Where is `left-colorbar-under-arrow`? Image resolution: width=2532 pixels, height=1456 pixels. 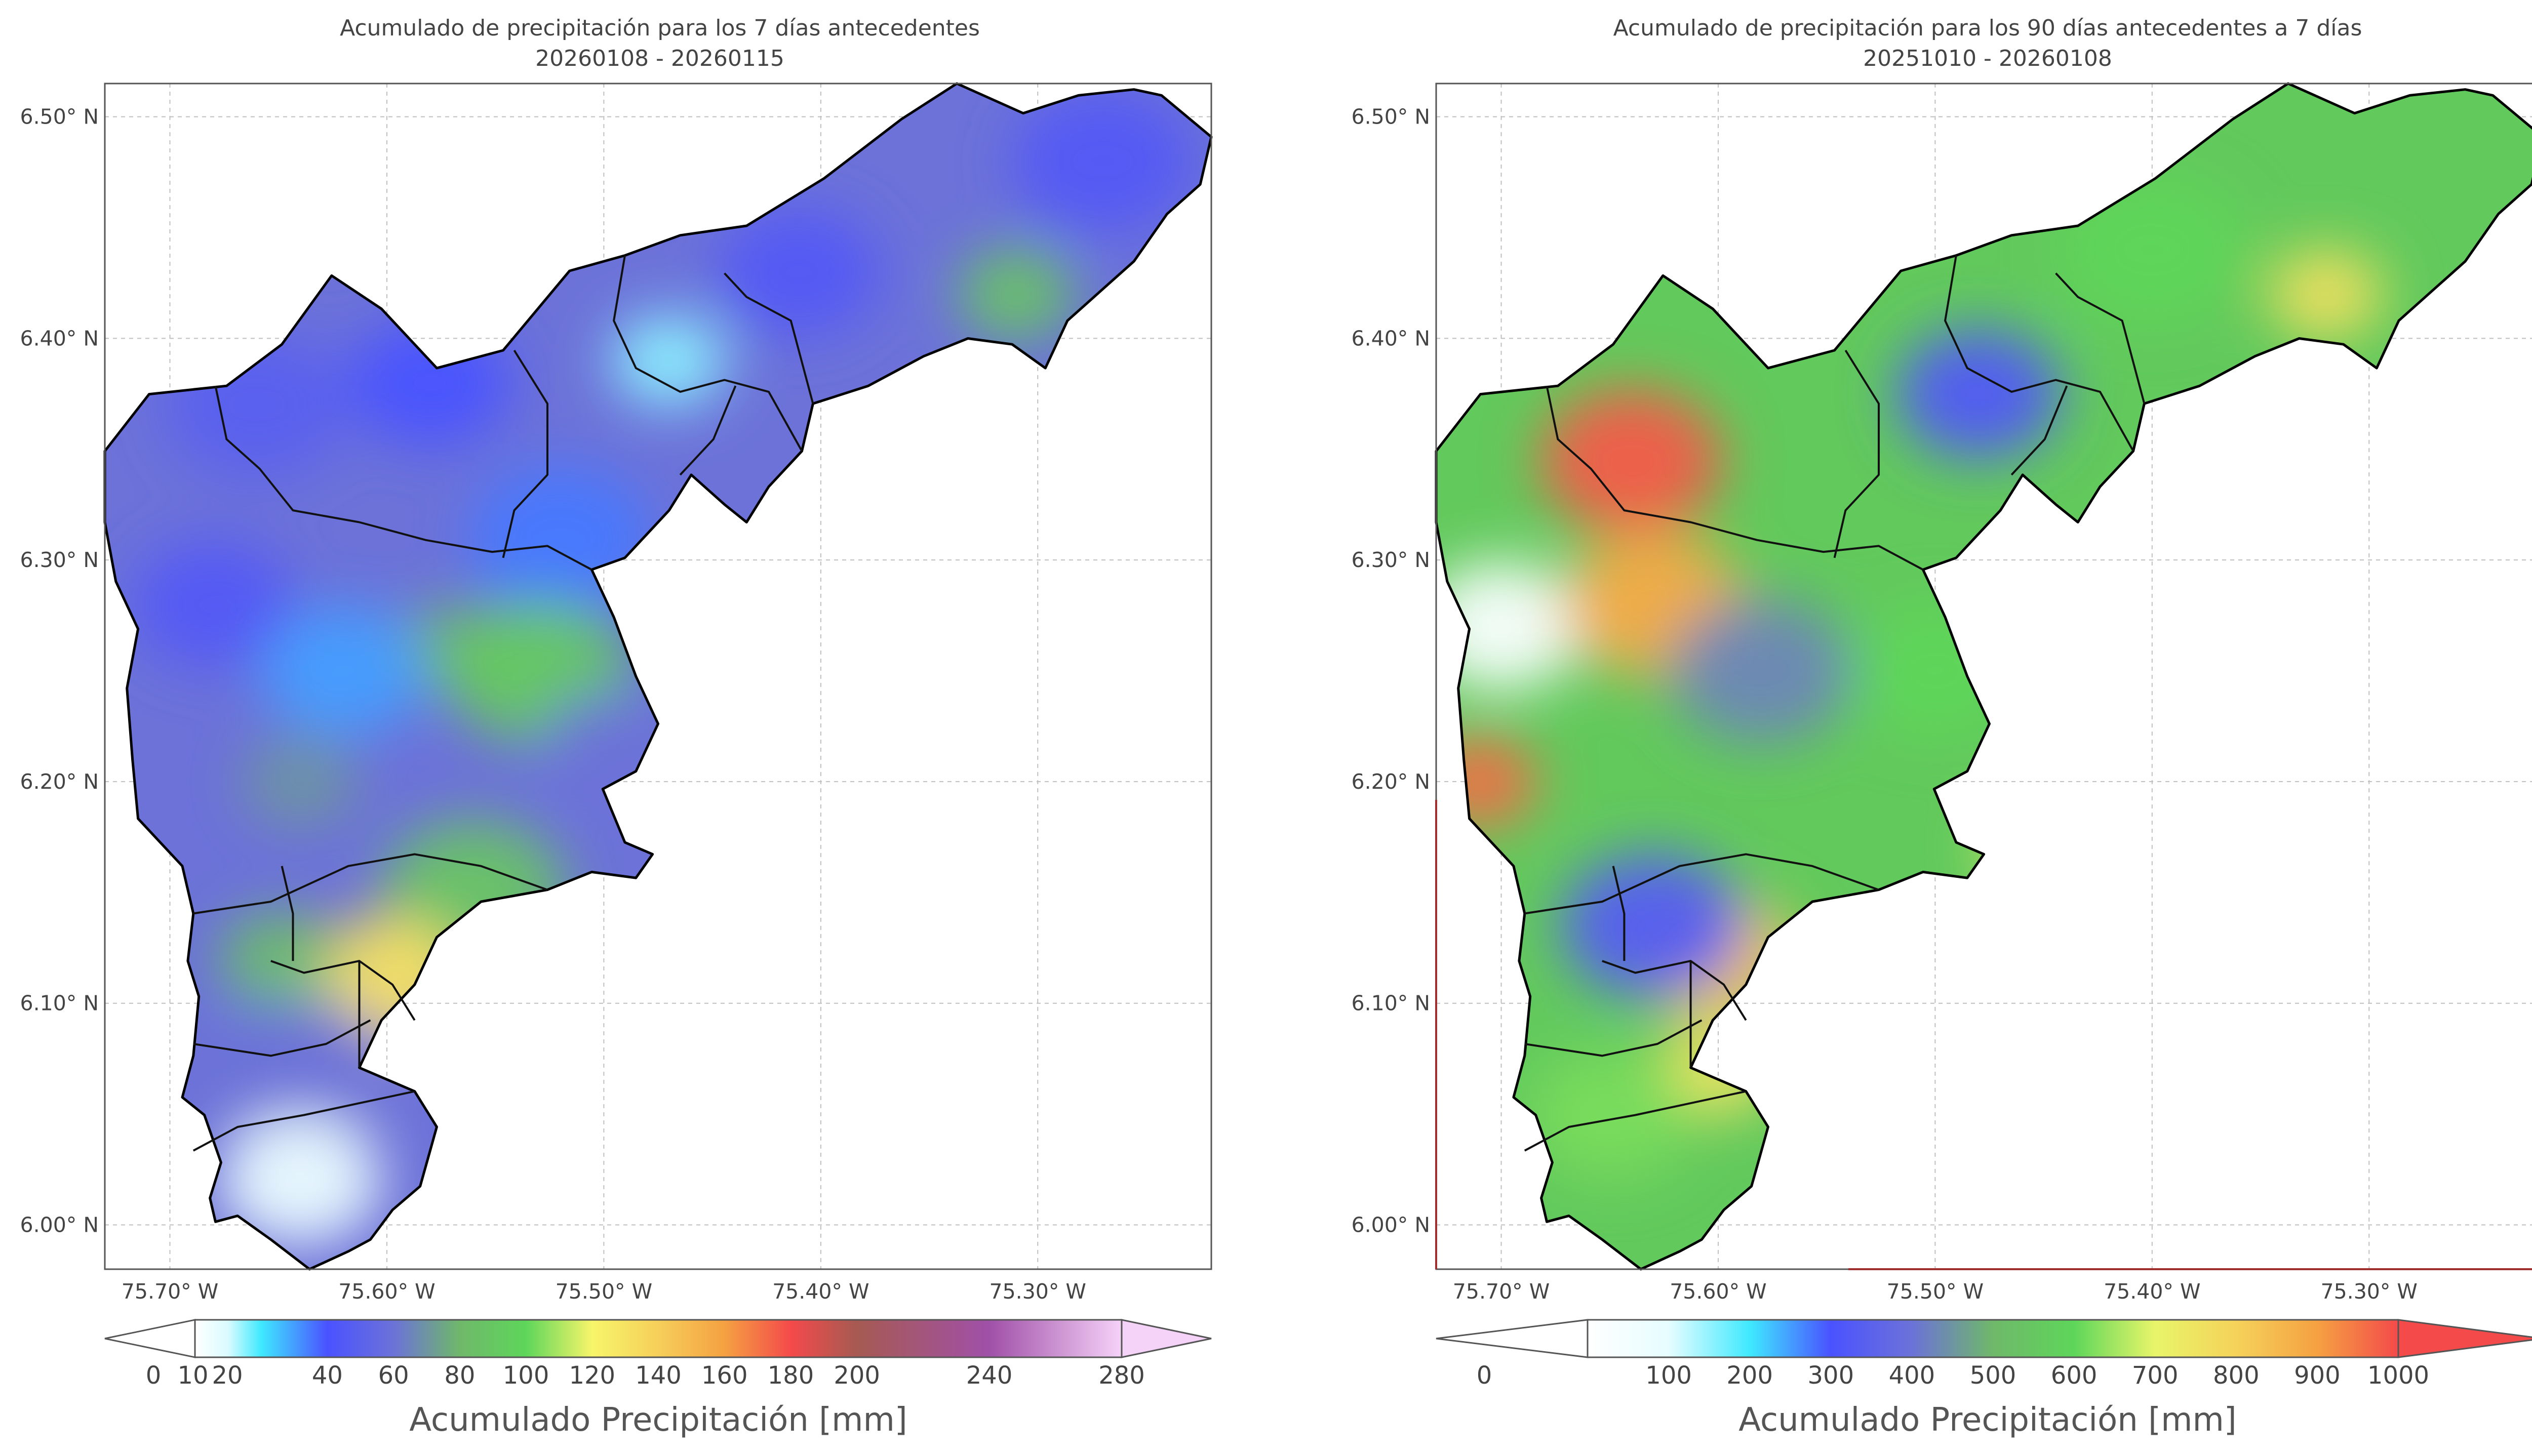 left-colorbar-under-arrow is located at coordinates (150, 1338).